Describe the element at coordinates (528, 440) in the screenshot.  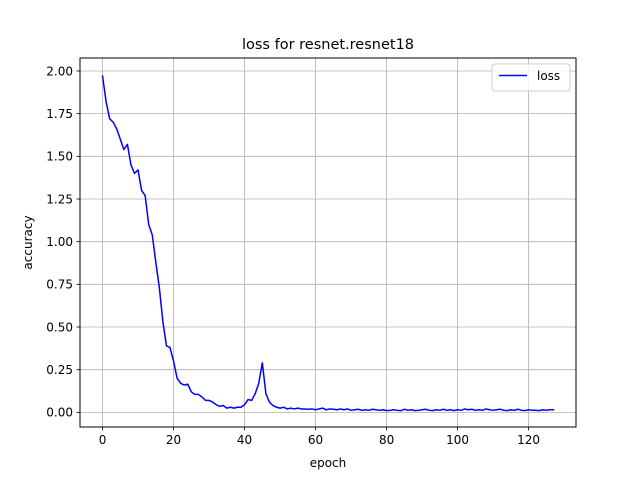
I see `x-tick-label: 120` at that location.